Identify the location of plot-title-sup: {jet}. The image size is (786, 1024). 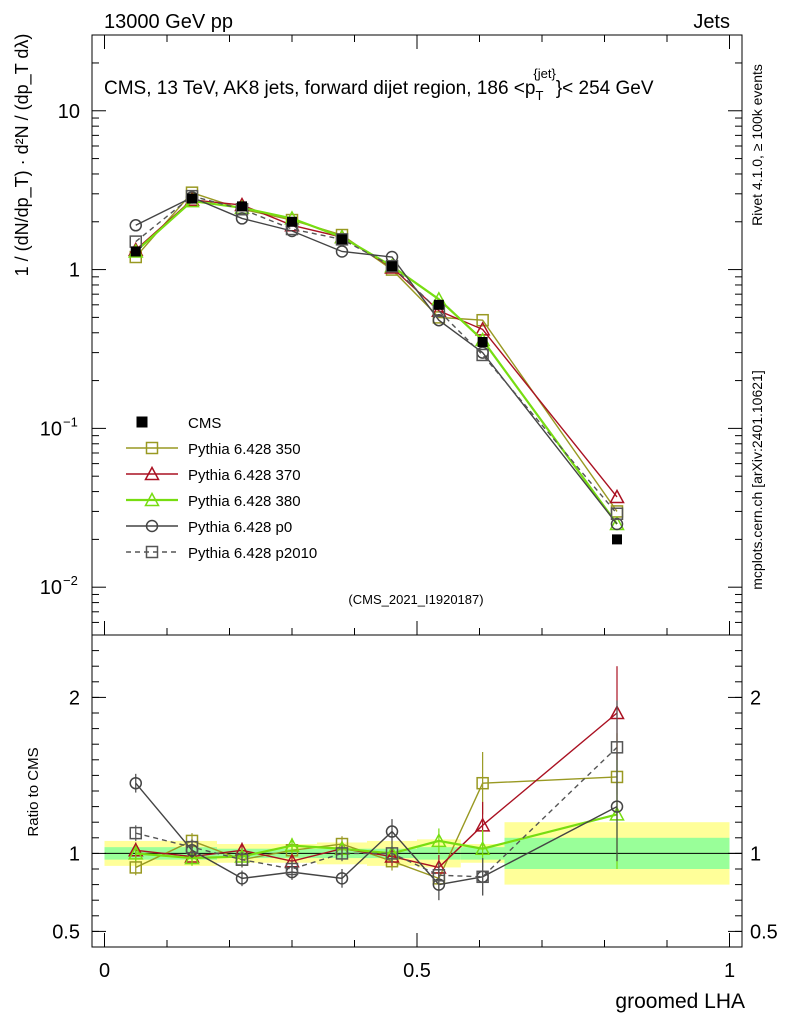
(544, 73).